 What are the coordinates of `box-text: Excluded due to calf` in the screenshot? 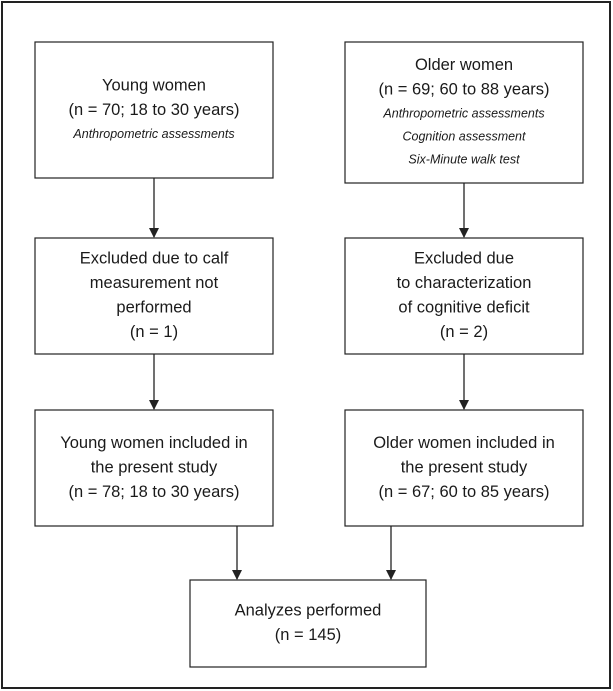 It's located at (154, 259).